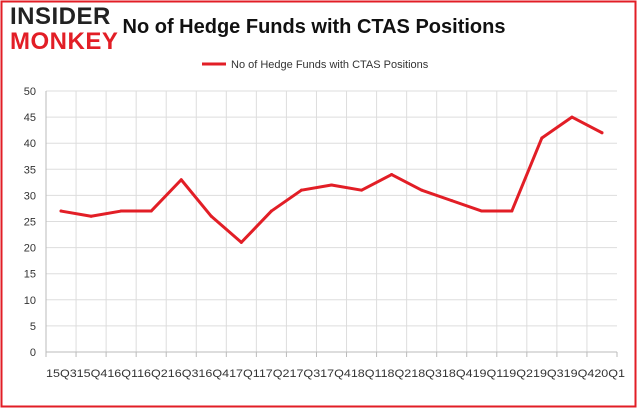  What do you see at coordinates (33, 353) in the screenshot?
I see `y-tick-label: 0` at bounding box center [33, 353].